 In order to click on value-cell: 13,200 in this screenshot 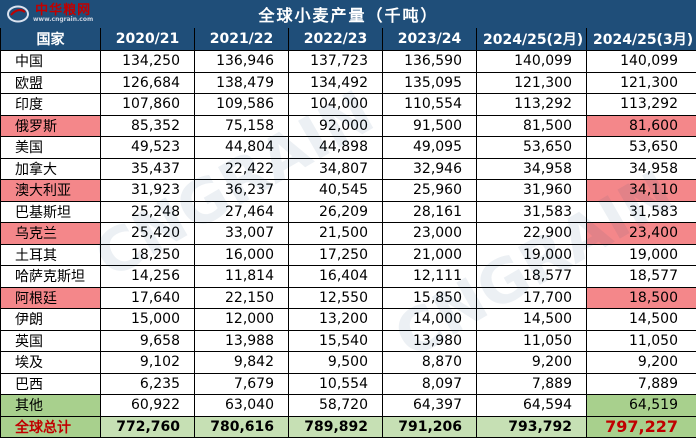, I will do `click(336, 320)`.